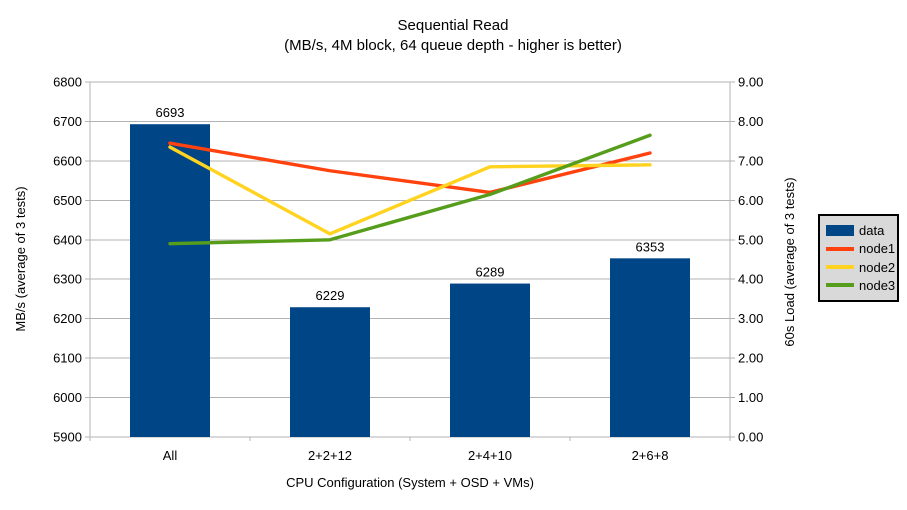 Image resolution: width=907 pixels, height=510 pixels. What do you see at coordinates (750, 397) in the screenshot?
I see `right-tick-label: 1.00` at bounding box center [750, 397].